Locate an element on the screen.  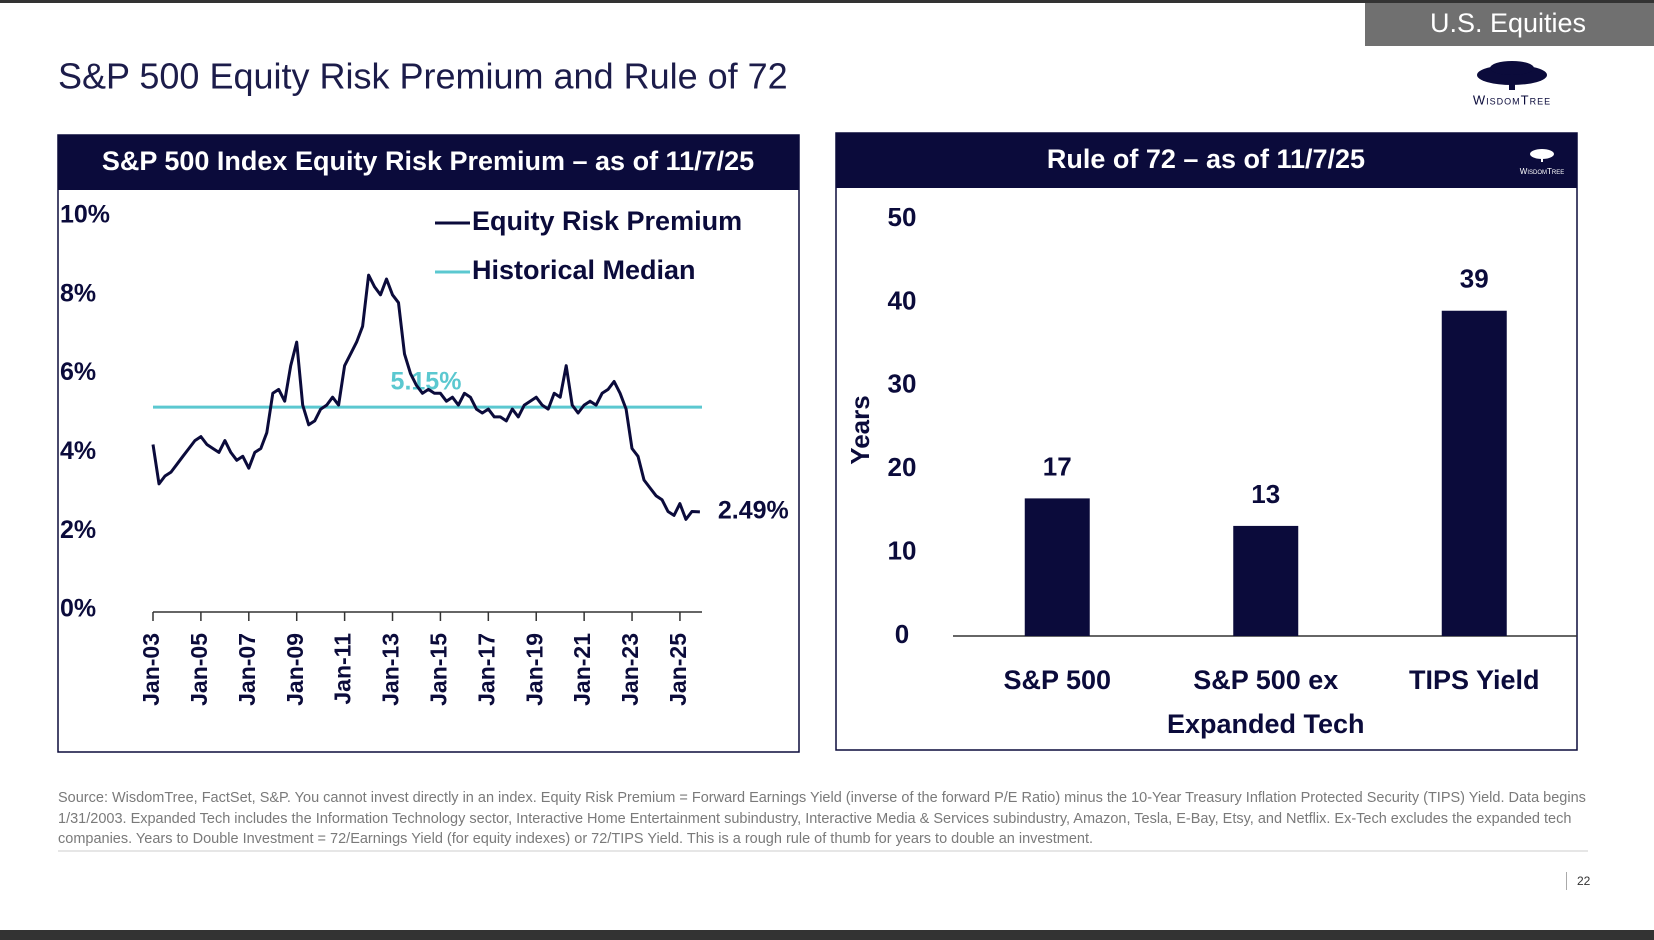
x-tick-label: Jan-13 is located at coordinates (391, 669).